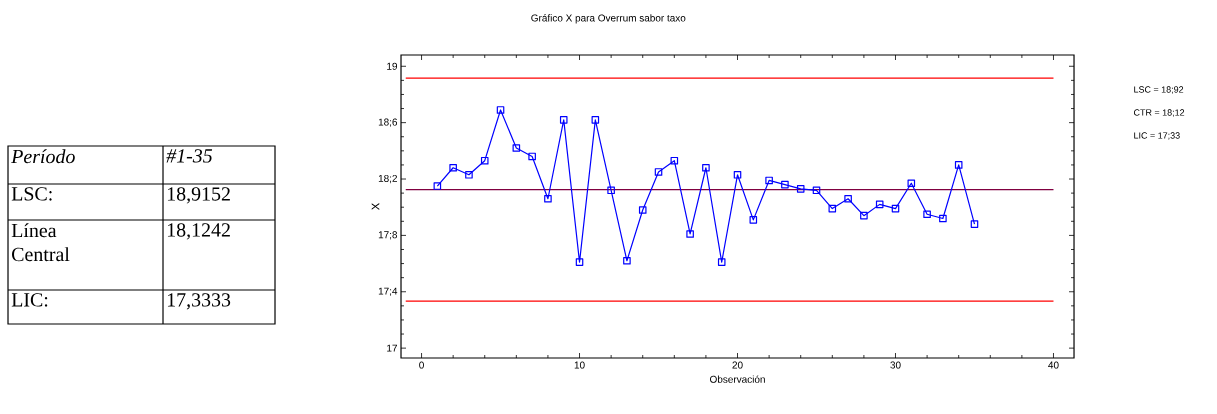 This screenshot has height=414, width=1217. What do you see at coordinates (737, 379) in the screenshot?
I see `x-axis-title: Observación` at bounding box center [737, 379].